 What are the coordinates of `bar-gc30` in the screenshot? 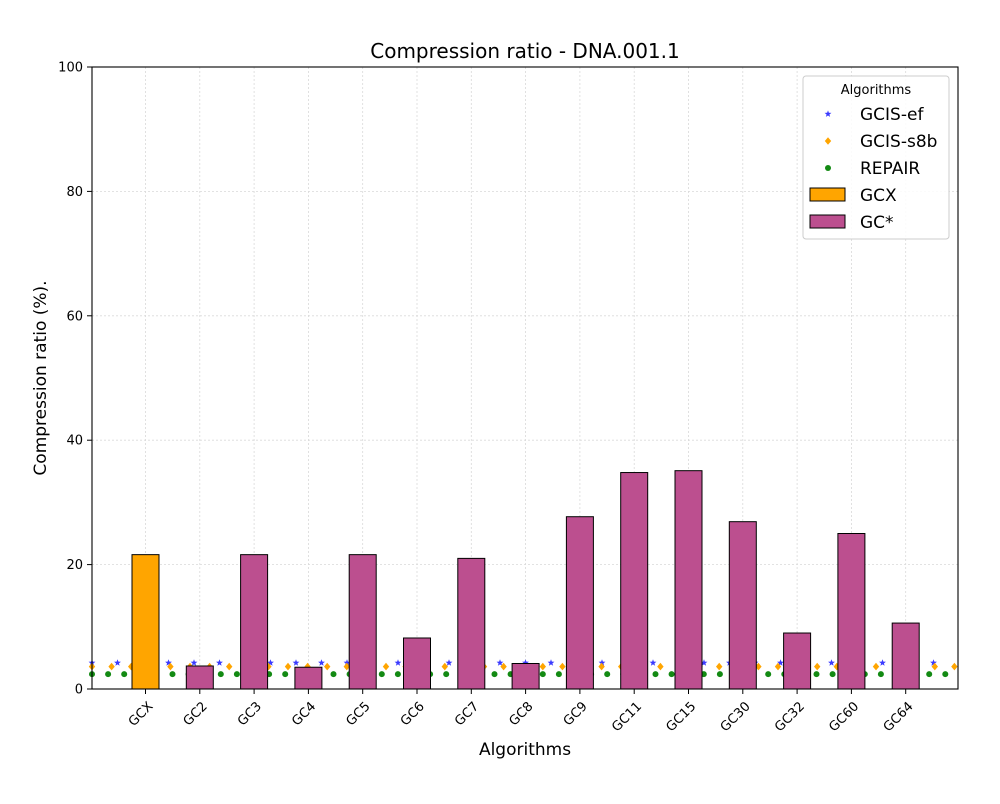 It's located at (742, 605).